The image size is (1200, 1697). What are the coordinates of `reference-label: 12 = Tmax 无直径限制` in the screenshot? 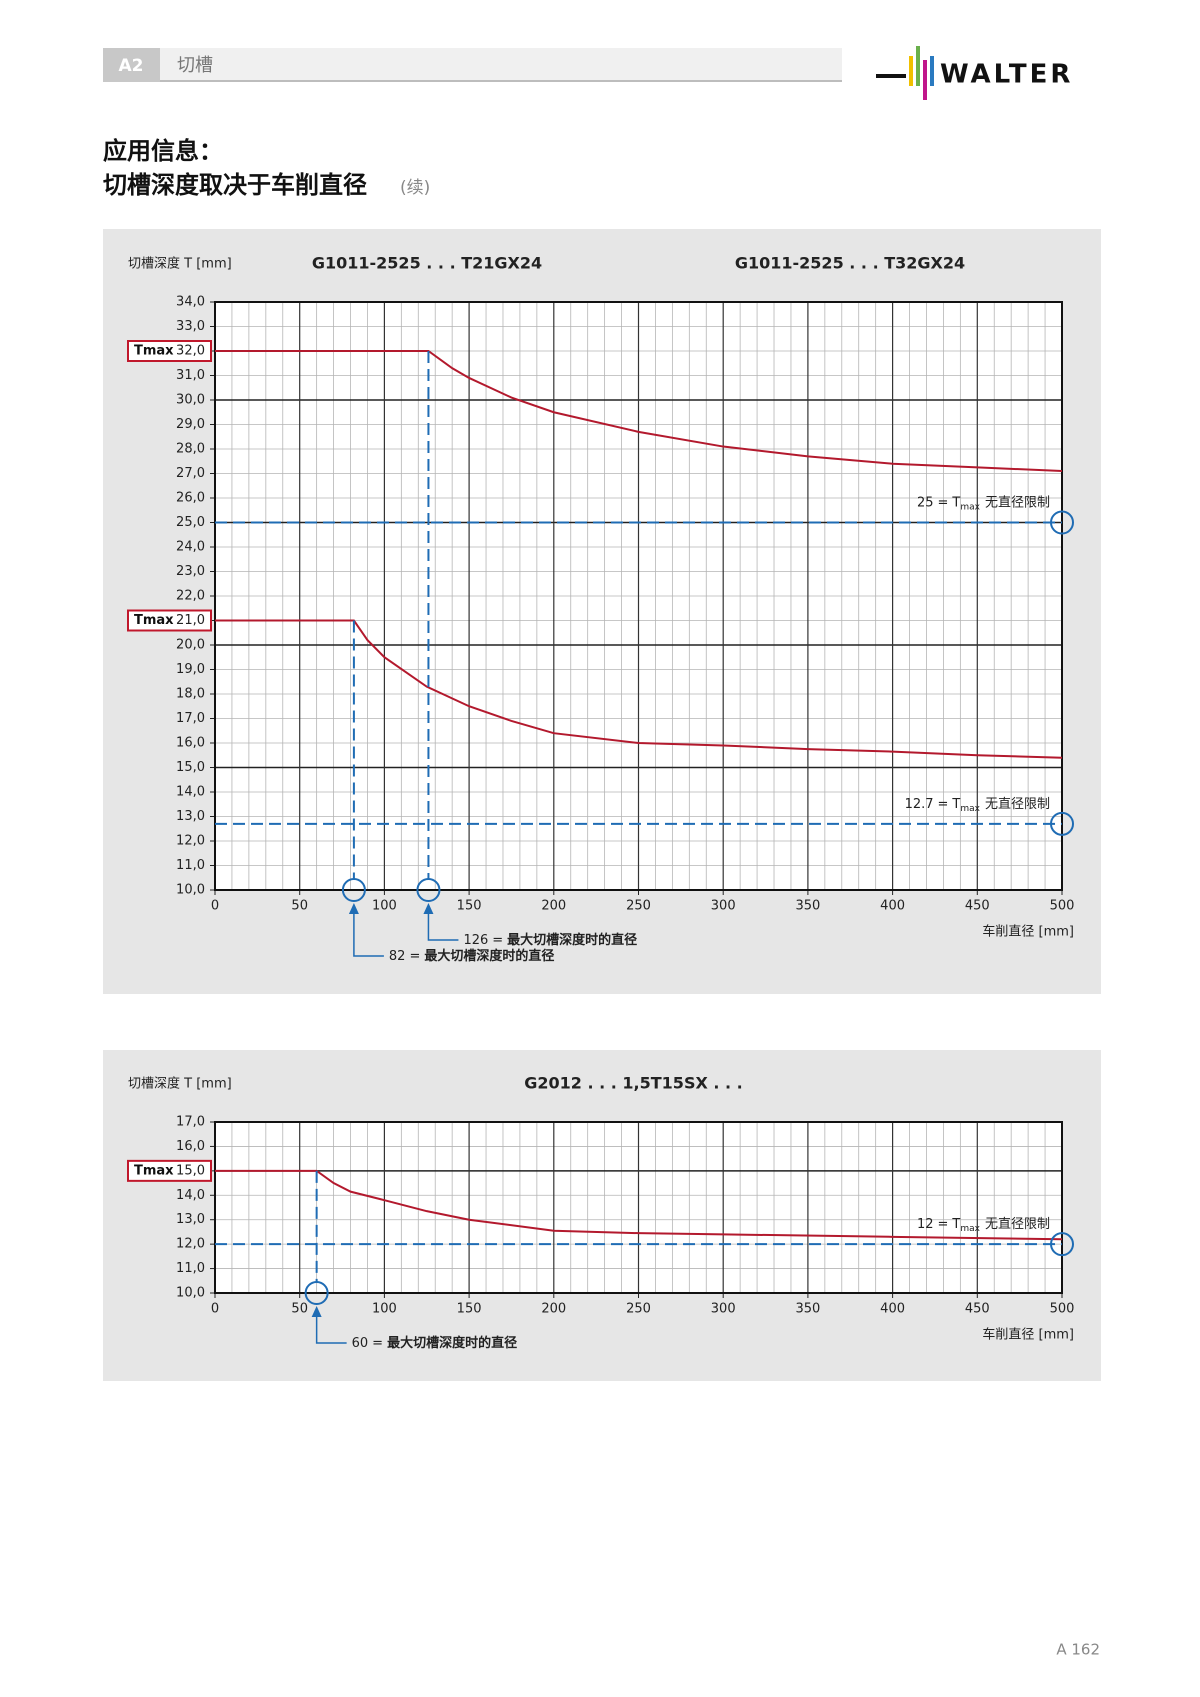 It's located at (983, 1225).